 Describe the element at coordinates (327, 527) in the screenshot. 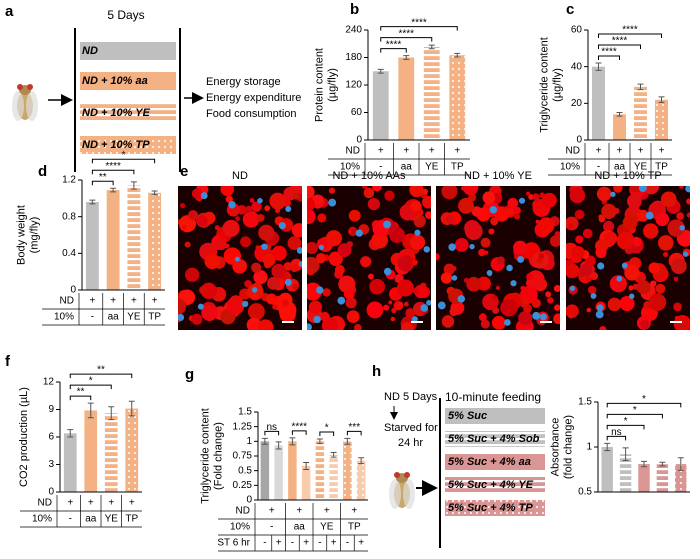

I see `table-cell: YE` at that location.